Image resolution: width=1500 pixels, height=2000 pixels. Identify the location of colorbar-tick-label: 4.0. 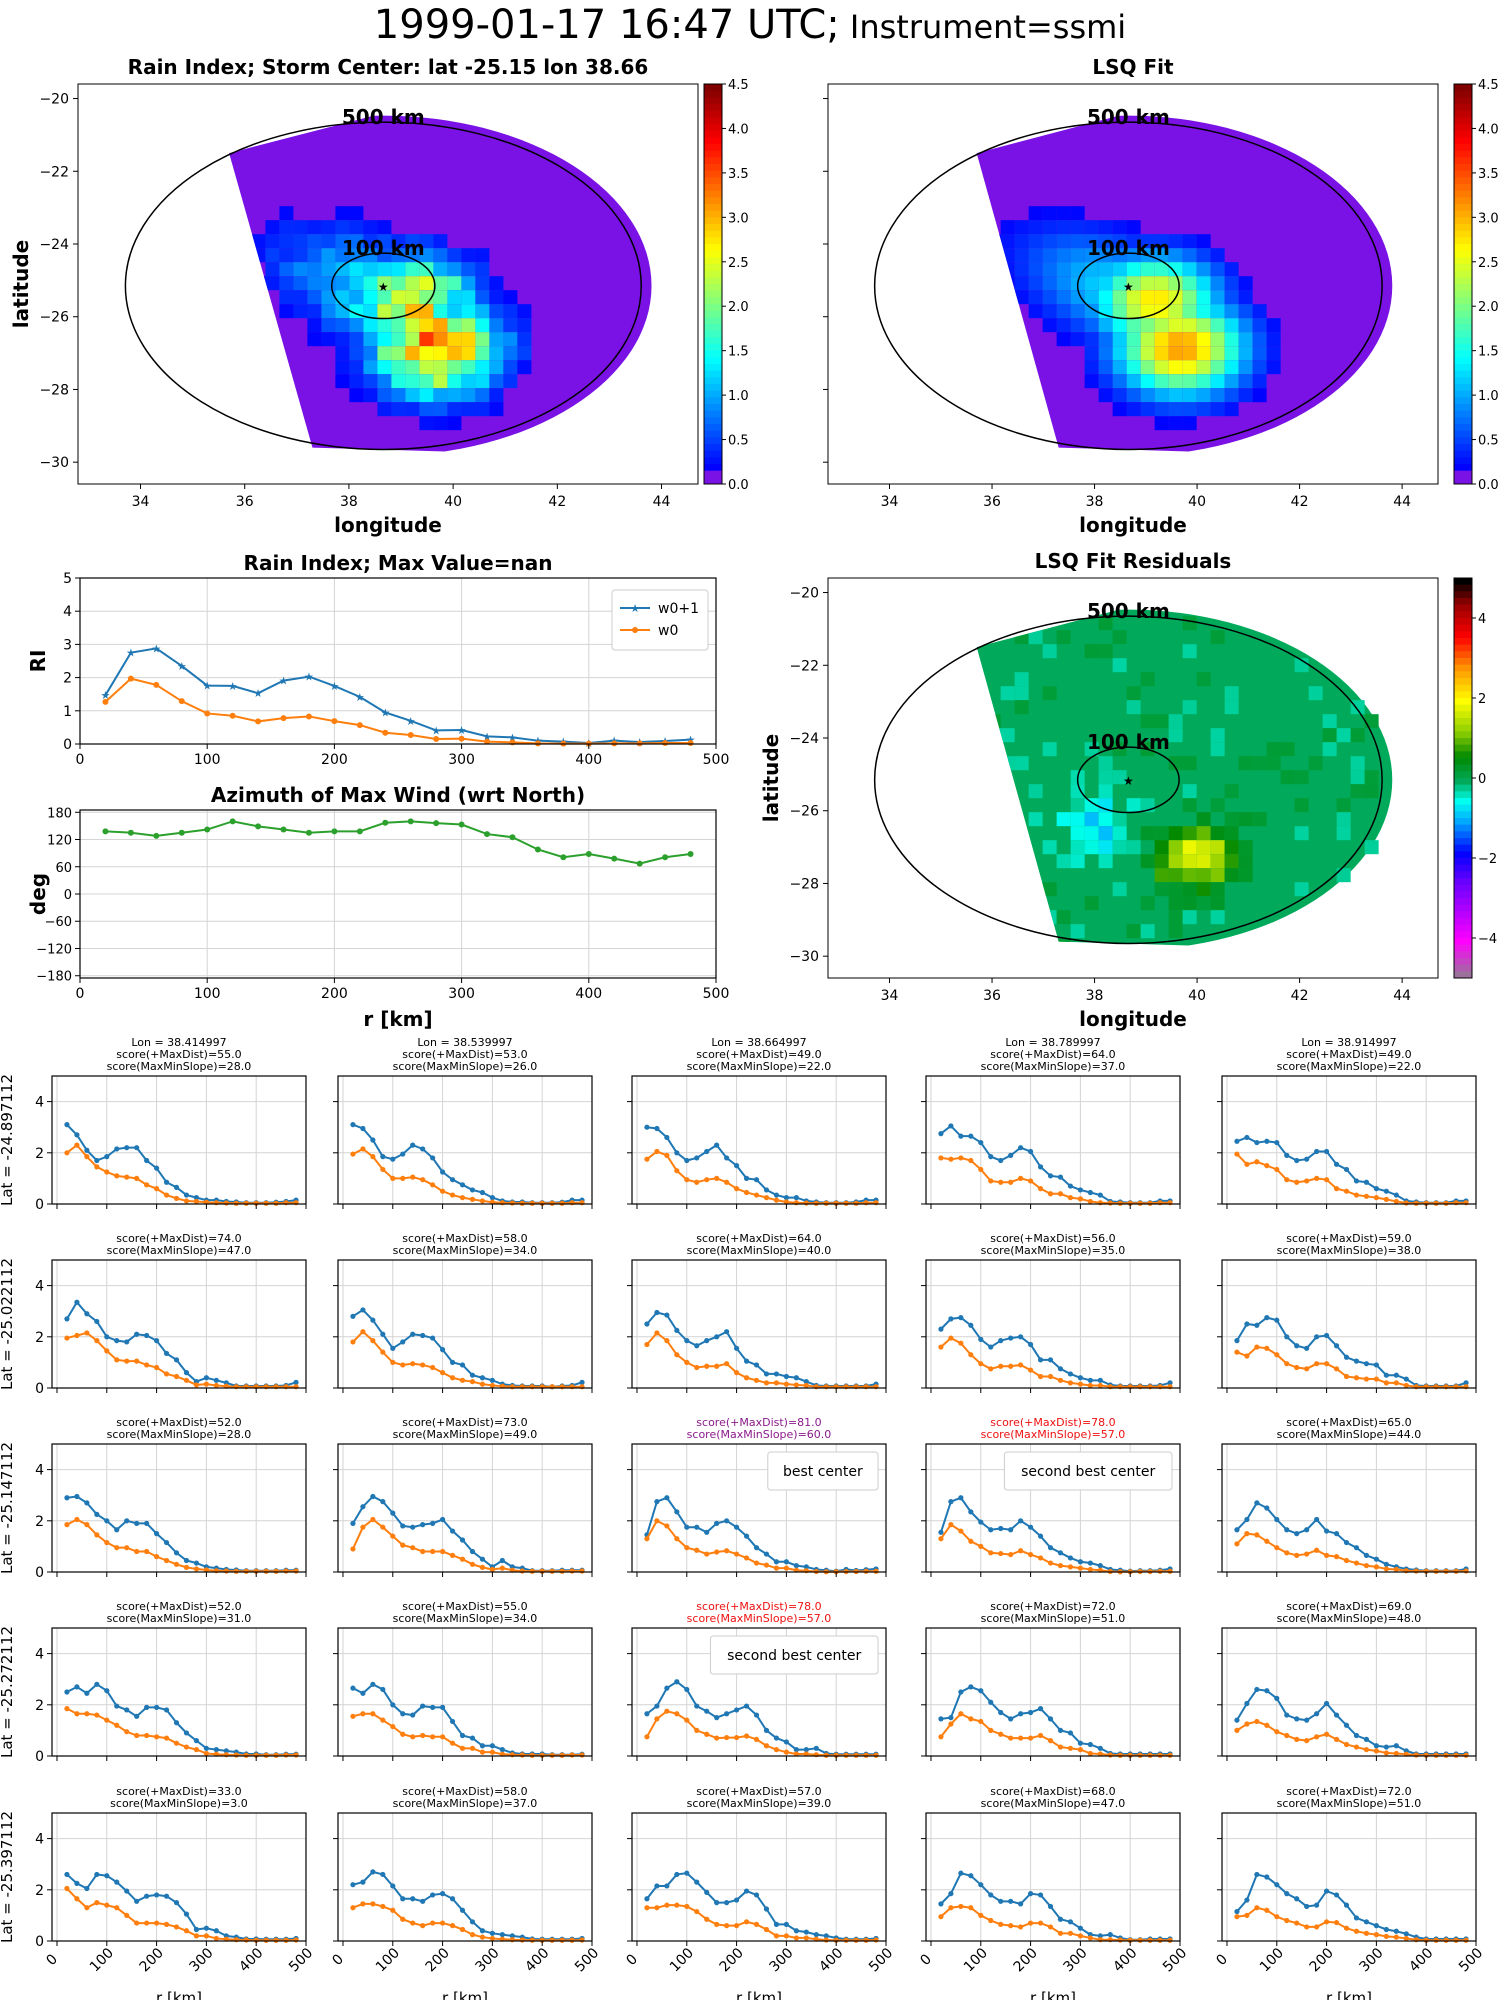
(1488, 129).